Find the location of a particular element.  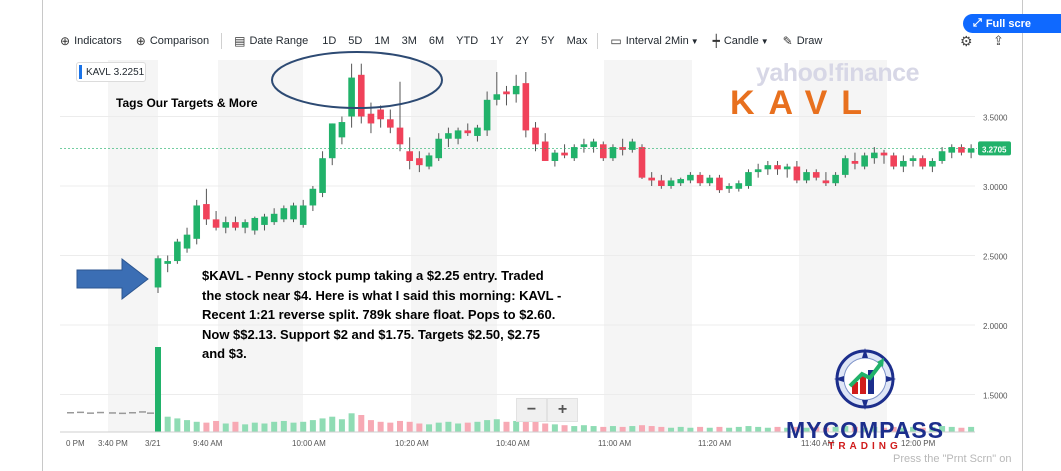

share-icon: ⇪ is located at coordinates (998, 40).